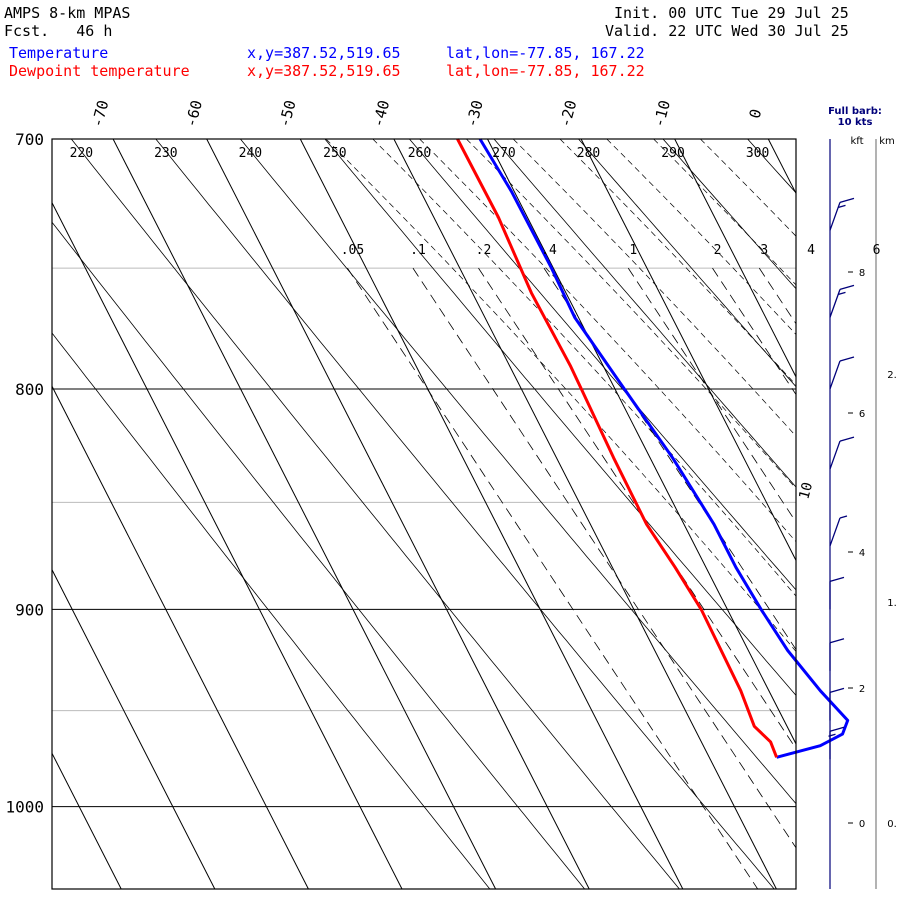  What do you see at coordinates (862, 273) in the screenshot?
I see `height-kft-label: 8` at bounding box center [862, 273].